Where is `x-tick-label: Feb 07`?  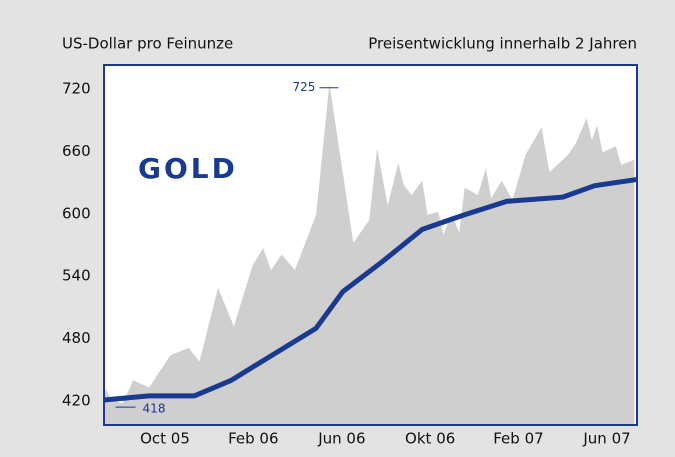
x-tick-label: Feb 07 is located at coordinates (518, 439).